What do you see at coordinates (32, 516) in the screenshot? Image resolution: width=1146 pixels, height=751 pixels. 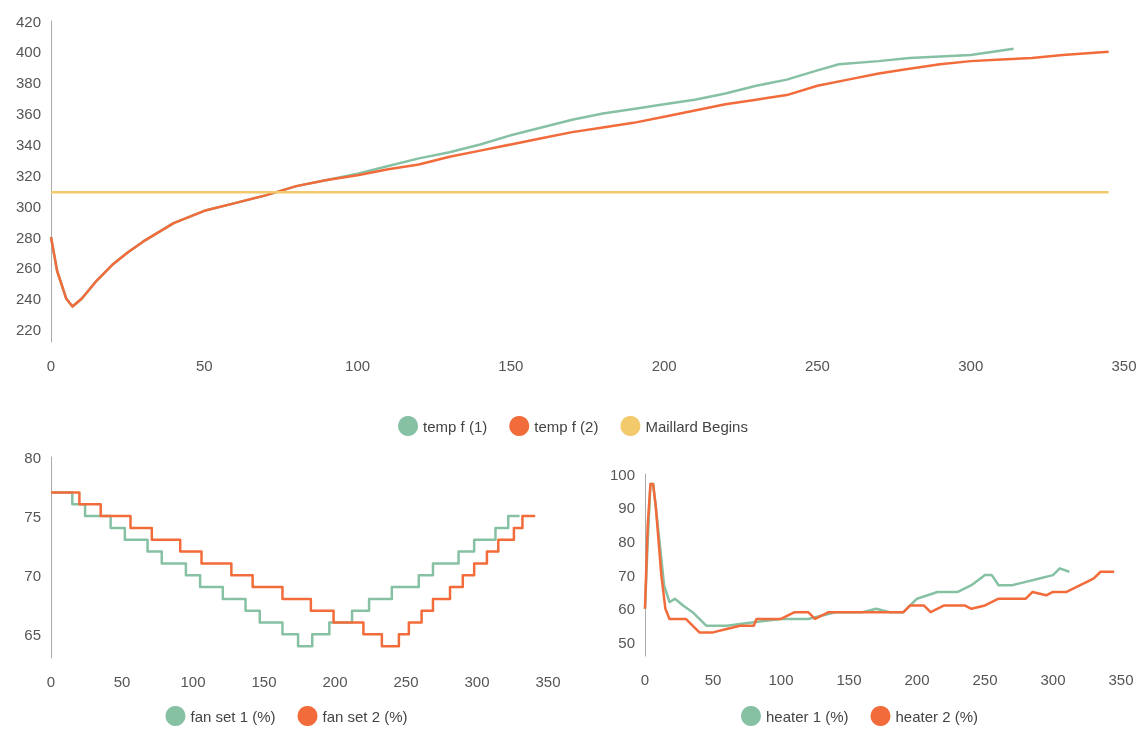 I see `y-tick-label: 75` at bounding box center [32, 516].